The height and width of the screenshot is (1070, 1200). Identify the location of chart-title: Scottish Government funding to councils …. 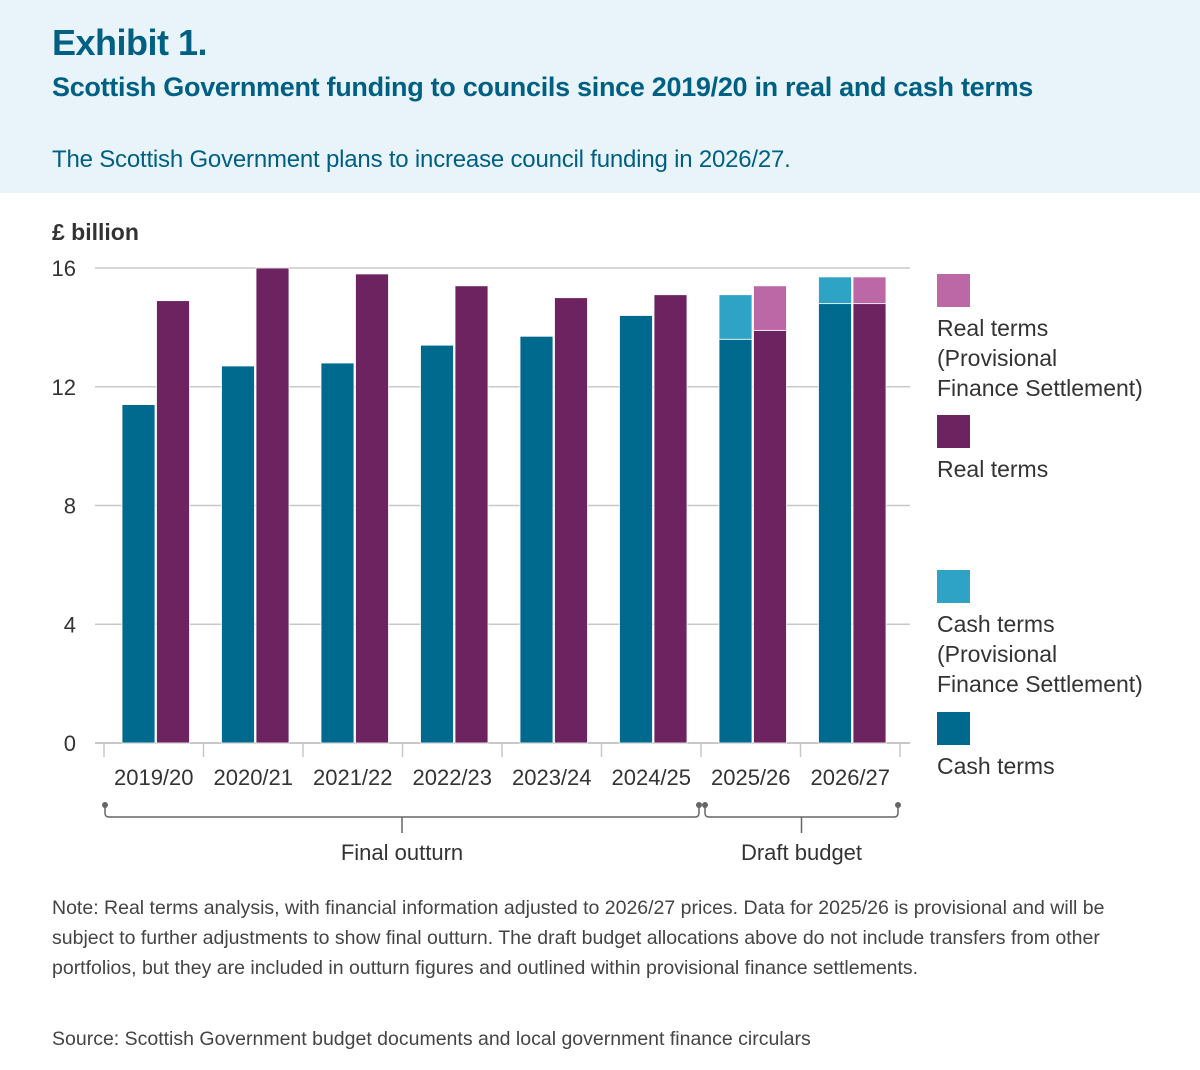
(542, 87).